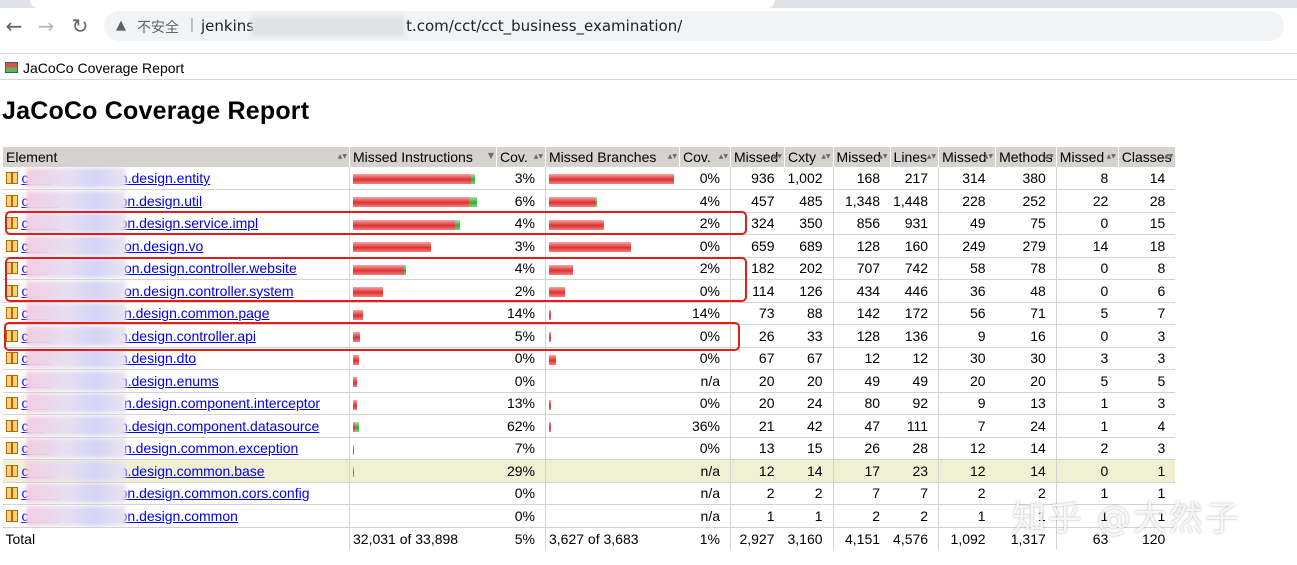 This screenshot has height=565, width=1297. What do you see at coordinates (967, 358) in the screenshot?
I see `methods-missed: 30` at bounding box center [967, 358].